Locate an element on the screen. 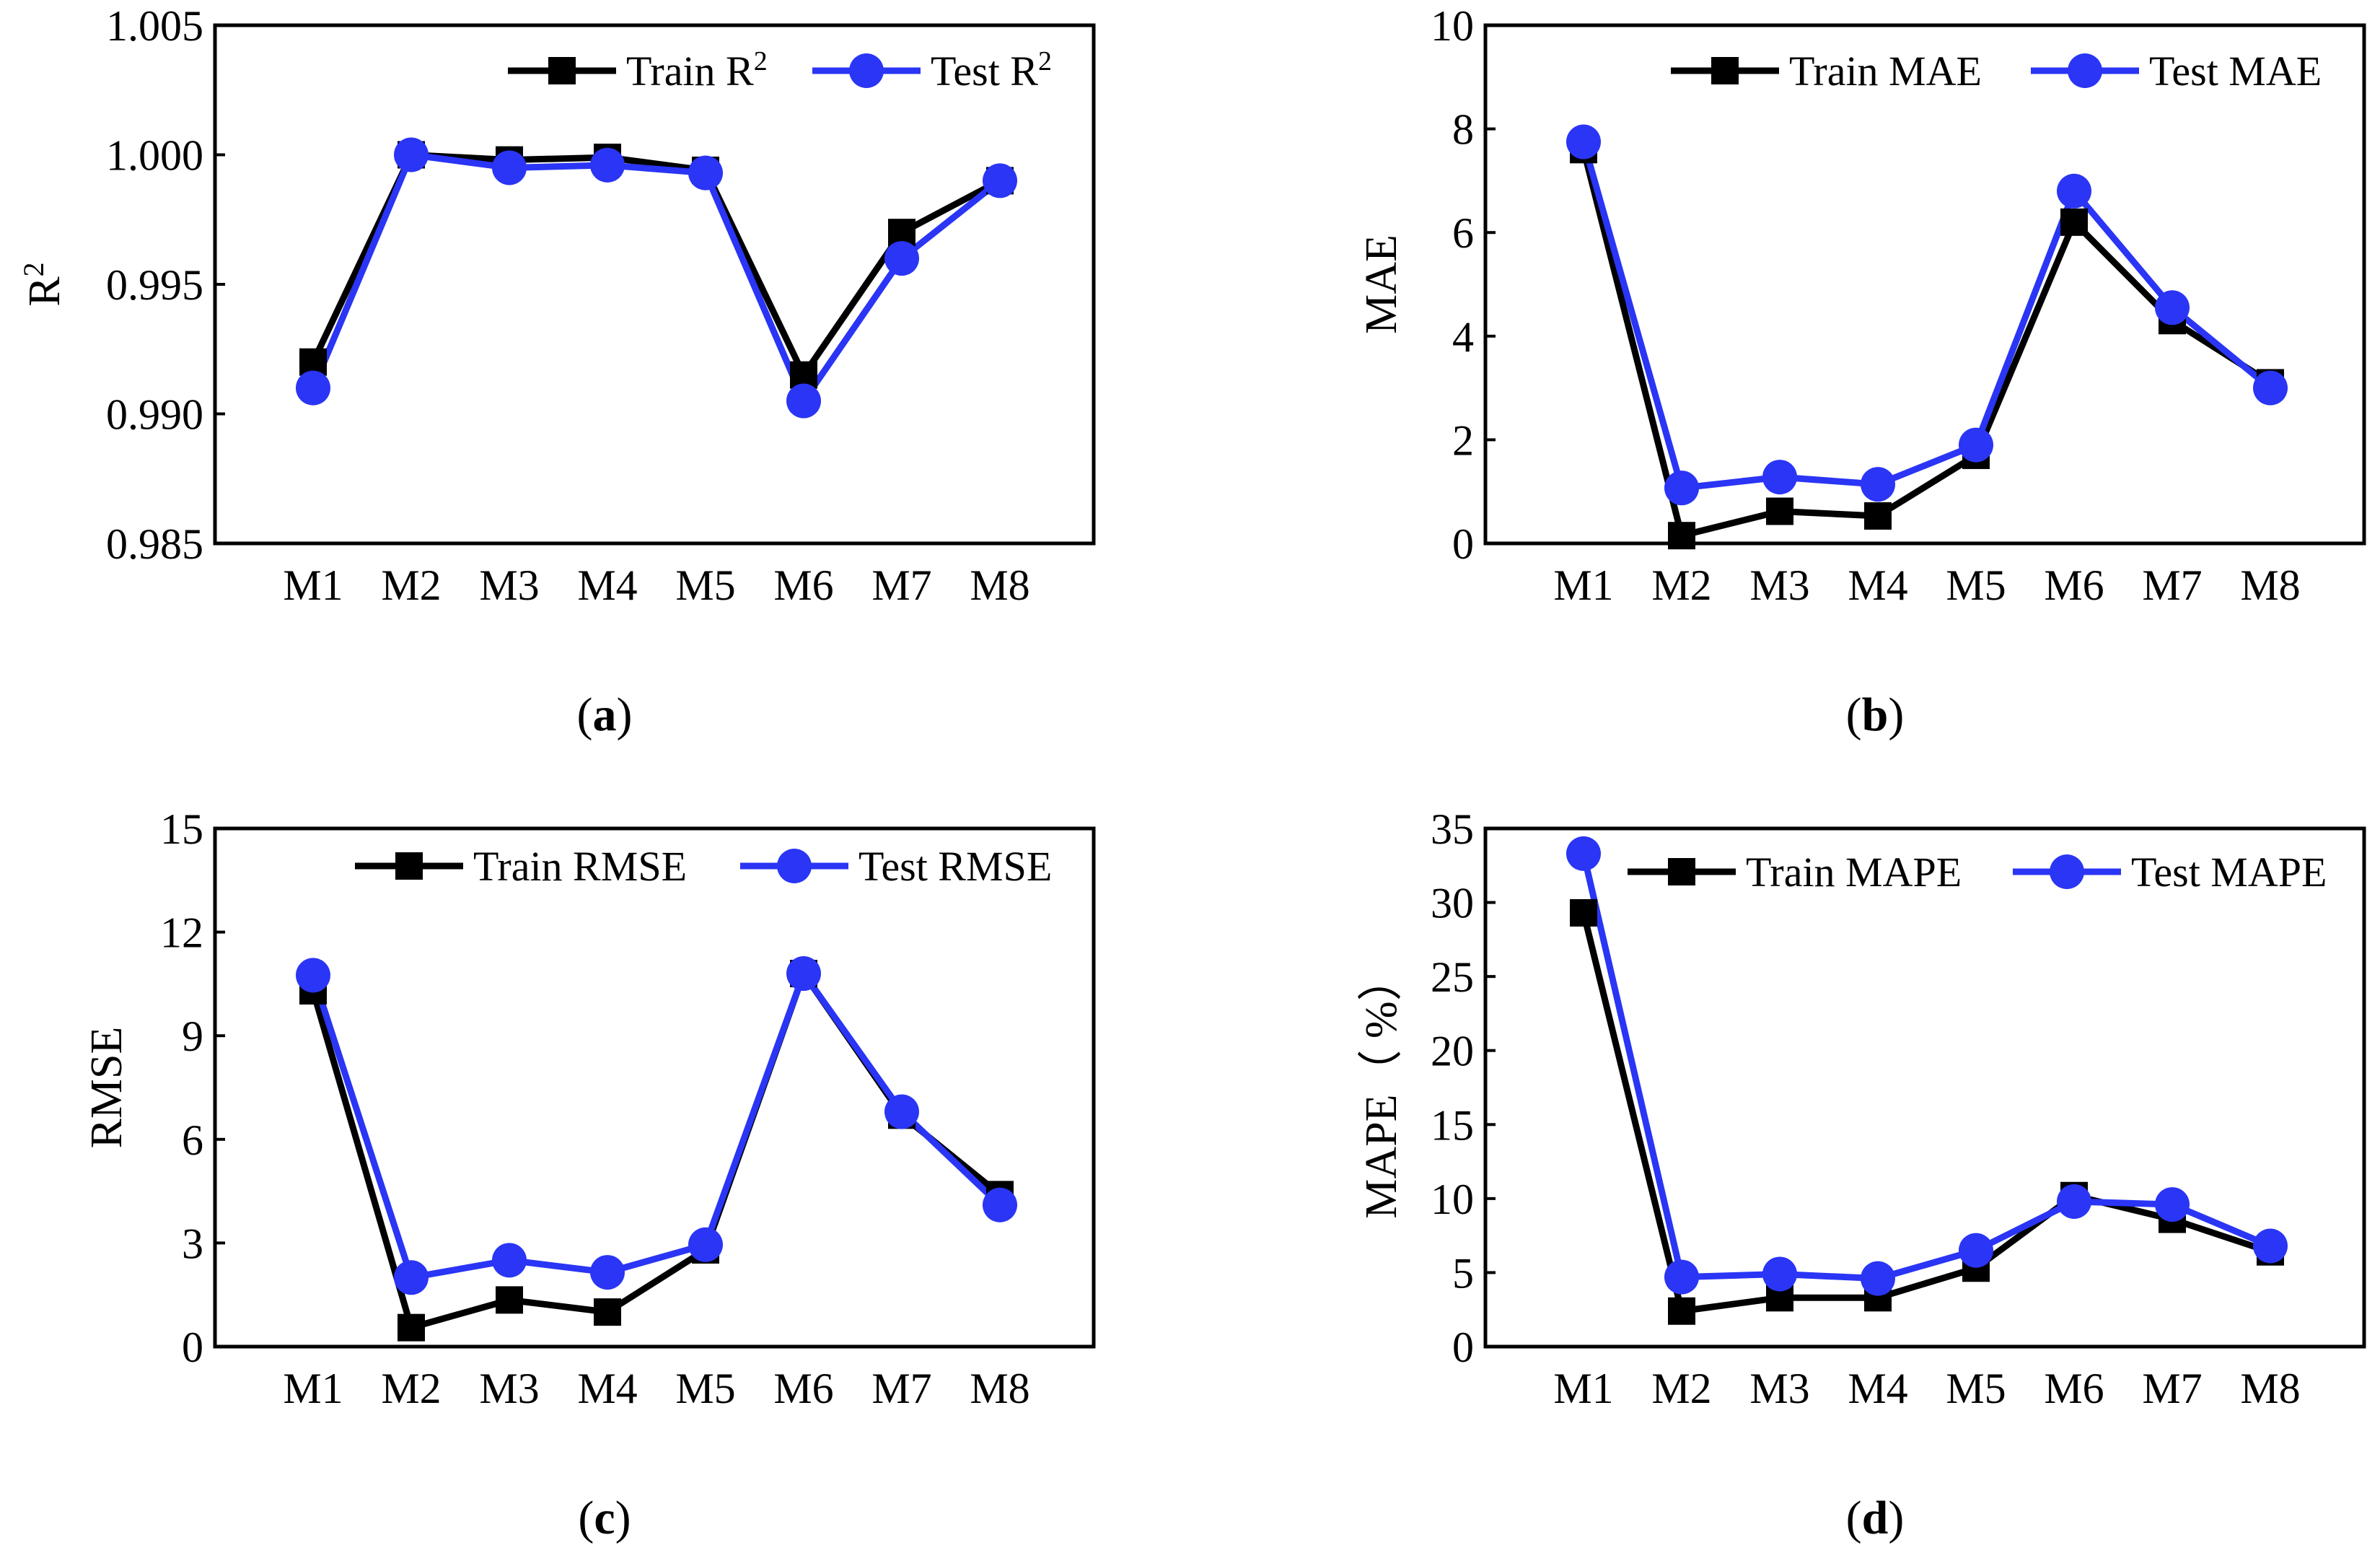  train-point-m4 is located at coordinates (1878, 516).